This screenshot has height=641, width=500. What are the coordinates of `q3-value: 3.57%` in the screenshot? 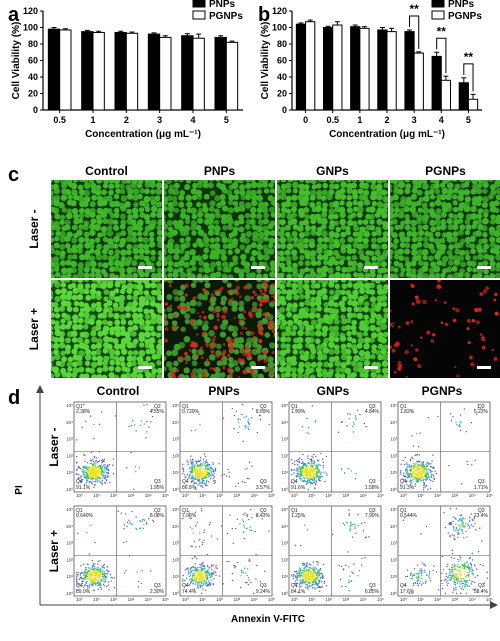 It's located at (263, 488).